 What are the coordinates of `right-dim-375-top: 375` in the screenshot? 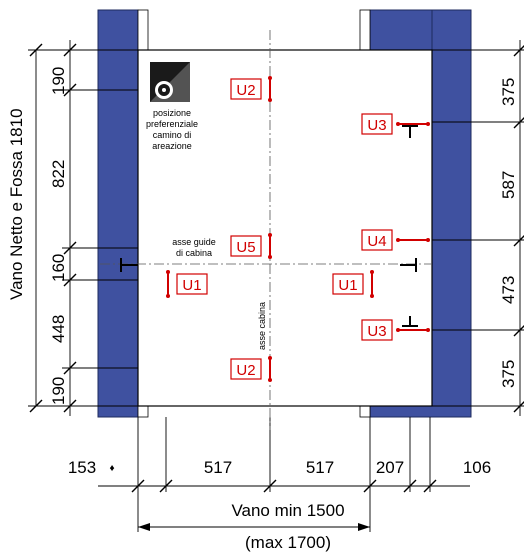 It's located at (508, 92).